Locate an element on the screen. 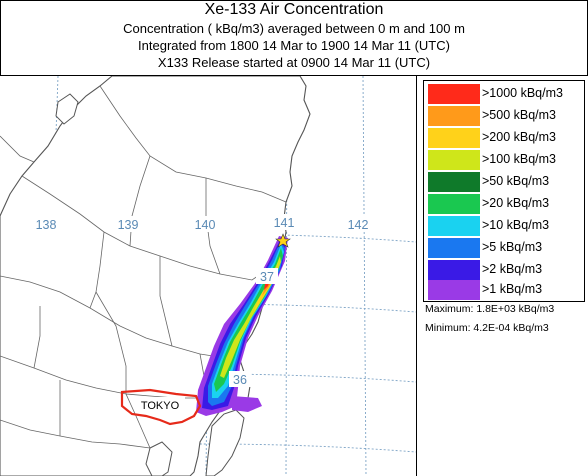 This screenshot has height=476, width=588. tokyo-label: TOKYO is located at coordinates (160, 406).